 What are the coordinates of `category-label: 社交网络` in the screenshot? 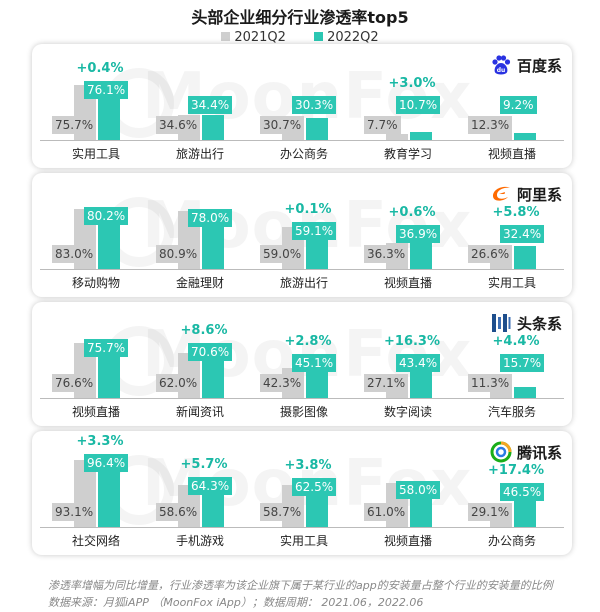 It's located at (95, 541).